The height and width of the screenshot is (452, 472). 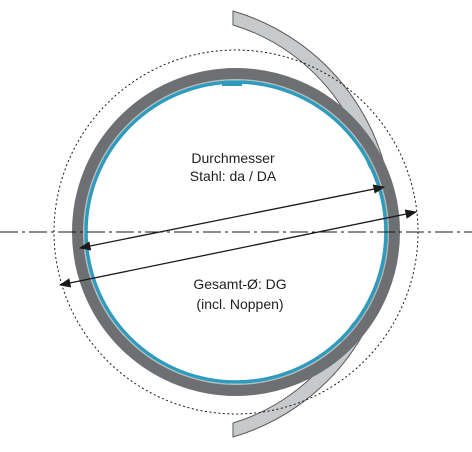 What do you see at coordinates (240, 304) in the screenshot?
I see `total-diameter-label-line2: (incl. Noppen)` at bounding box center [240, 304].